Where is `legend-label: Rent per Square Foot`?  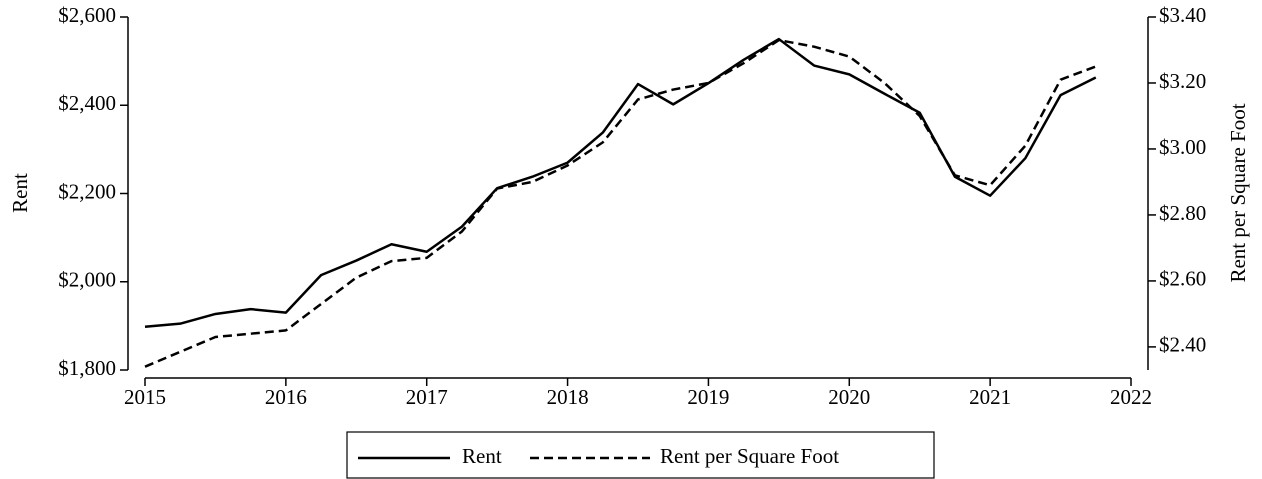 legend-label: Rent per Square Foot is located at coordinates (749, 456).